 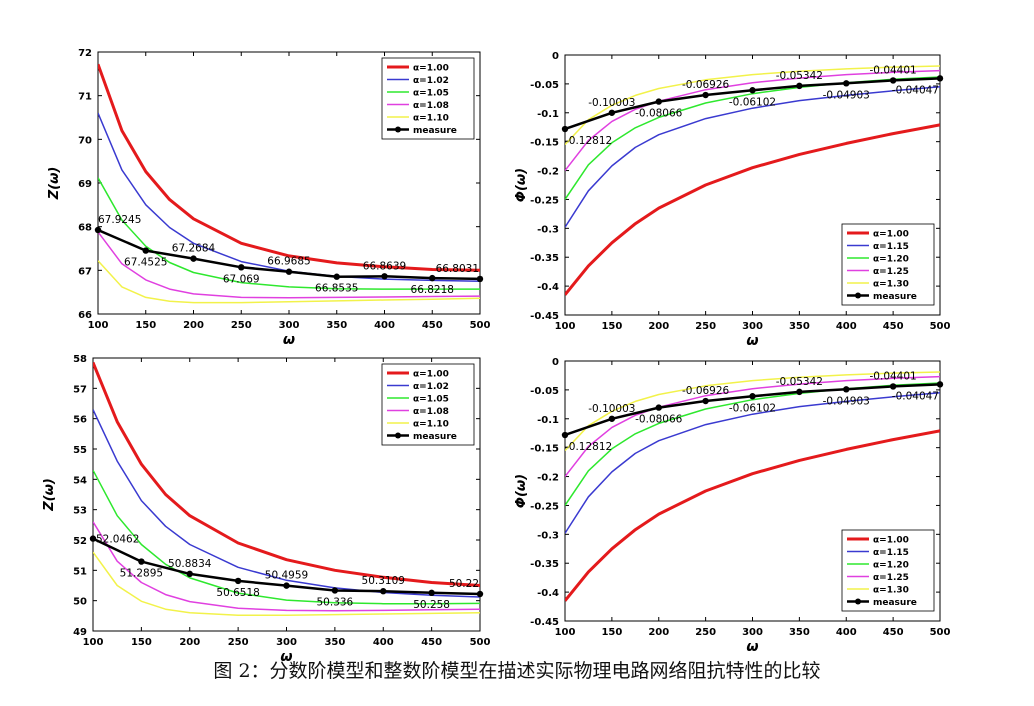 I want to click on y-tick-label: 69, so click(x=85, y=184).